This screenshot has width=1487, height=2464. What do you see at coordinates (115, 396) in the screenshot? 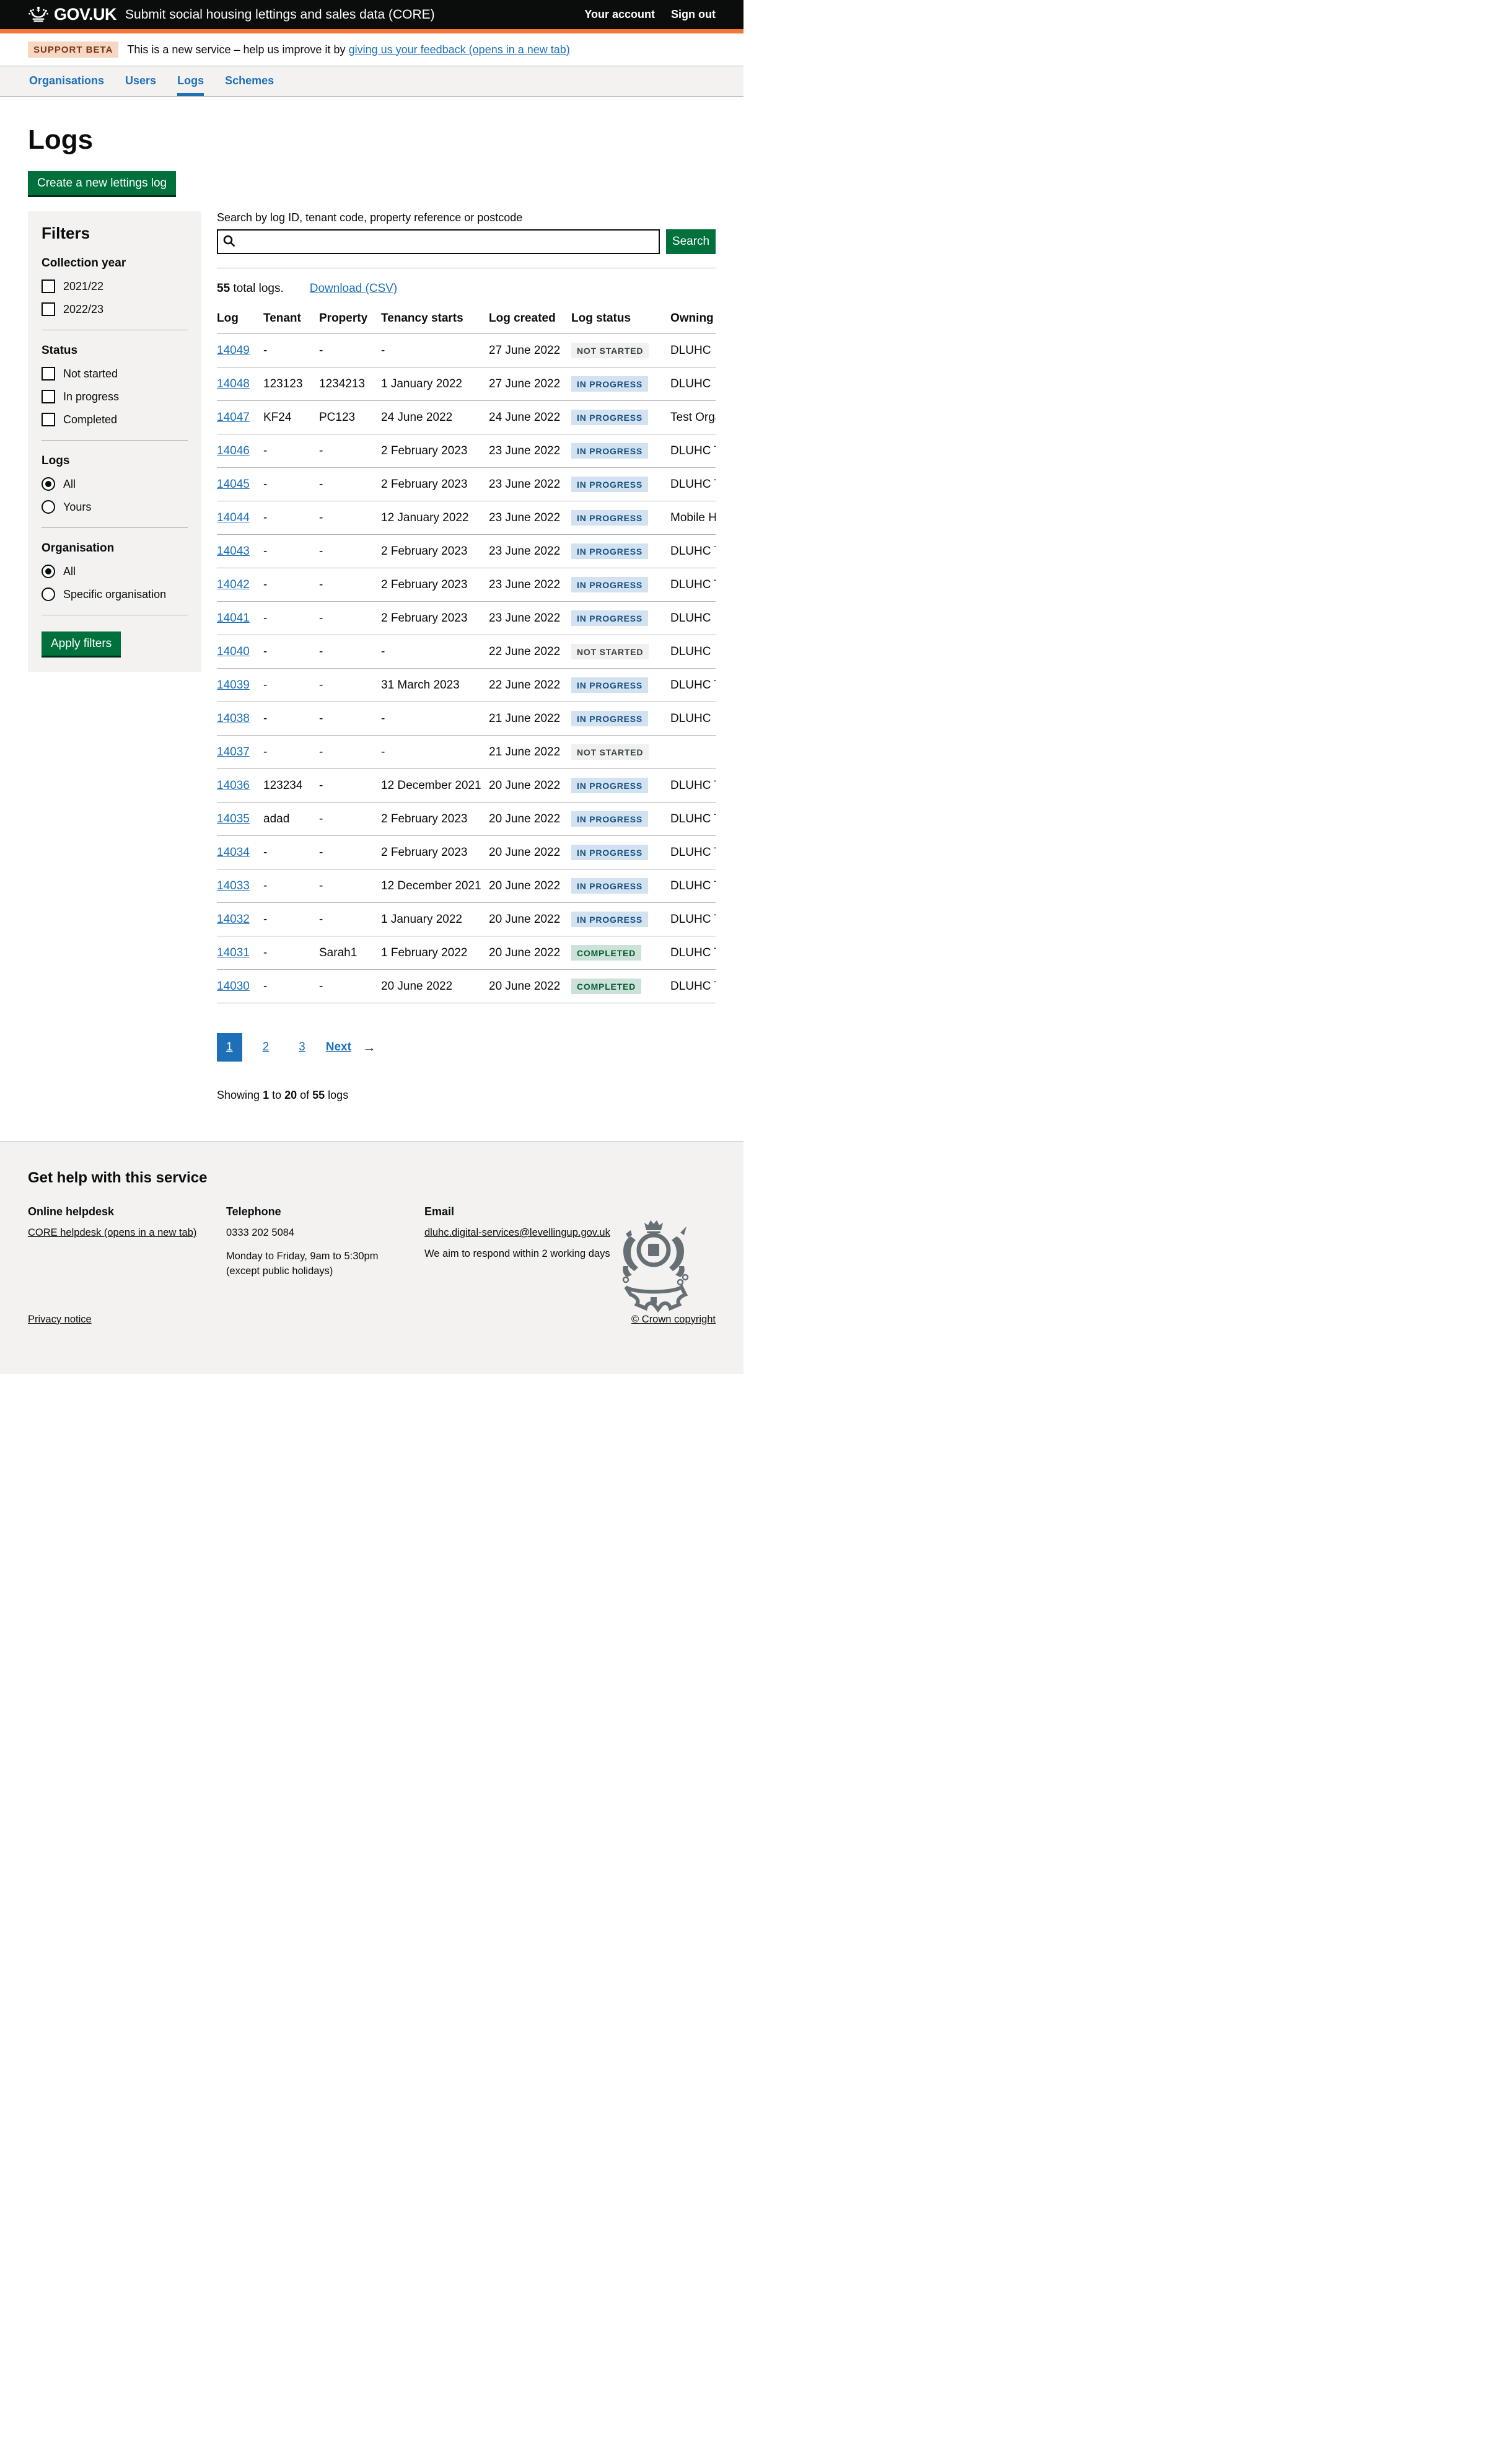
I see `checkbox-in-progress: In progress` at bounding box center [115, 396].